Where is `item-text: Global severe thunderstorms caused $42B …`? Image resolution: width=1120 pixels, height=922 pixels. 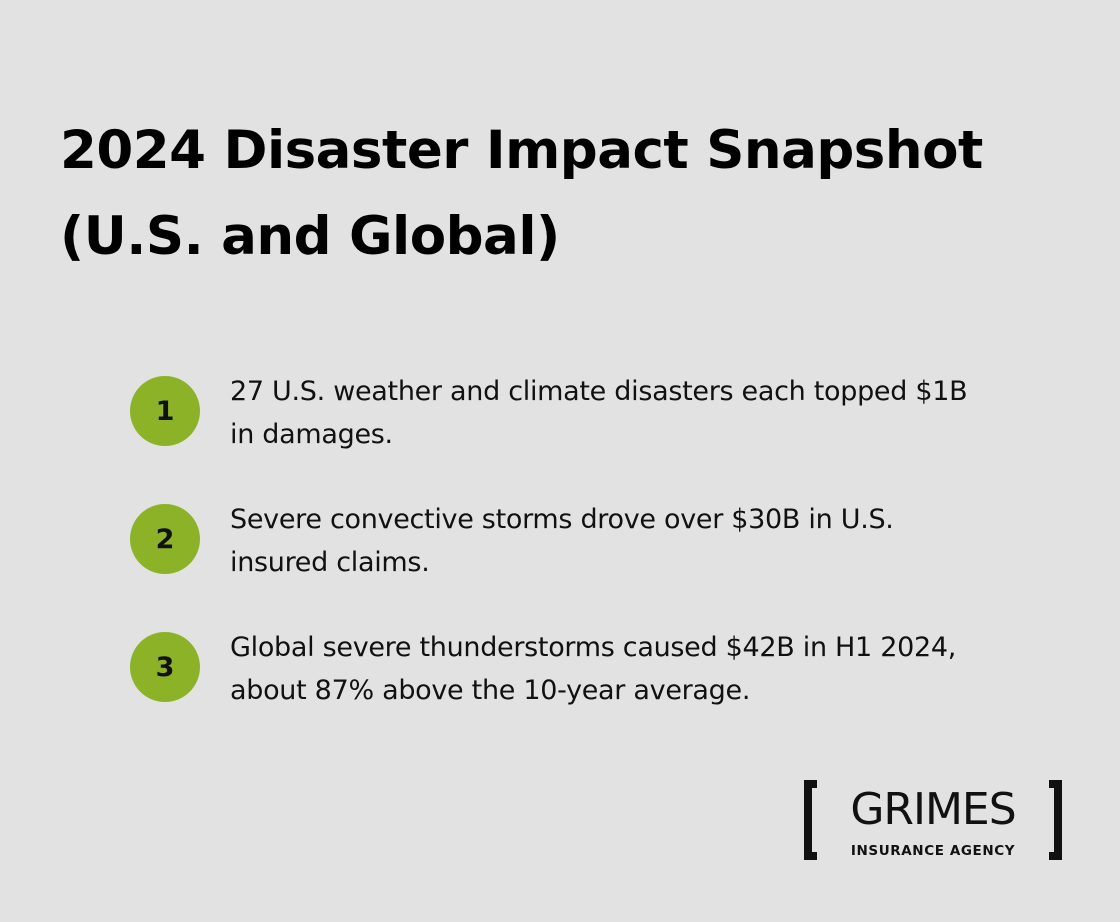 item-text: Global severe thunderstorms caused $42B … is located at coordinates (593, 669).